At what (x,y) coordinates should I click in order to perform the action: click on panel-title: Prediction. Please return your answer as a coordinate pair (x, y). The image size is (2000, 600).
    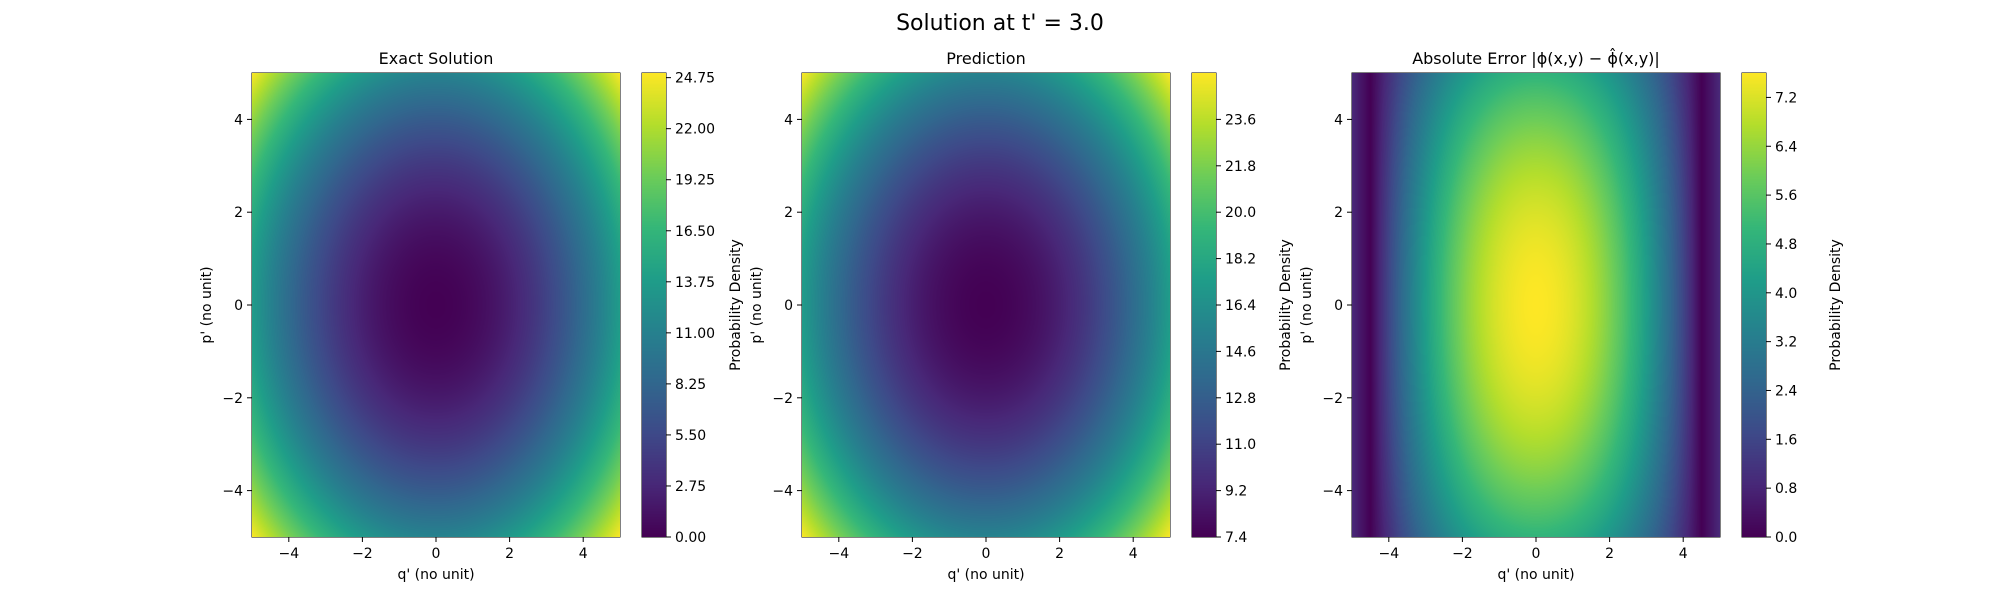
    Looking at the image, I should click on (985, 58).